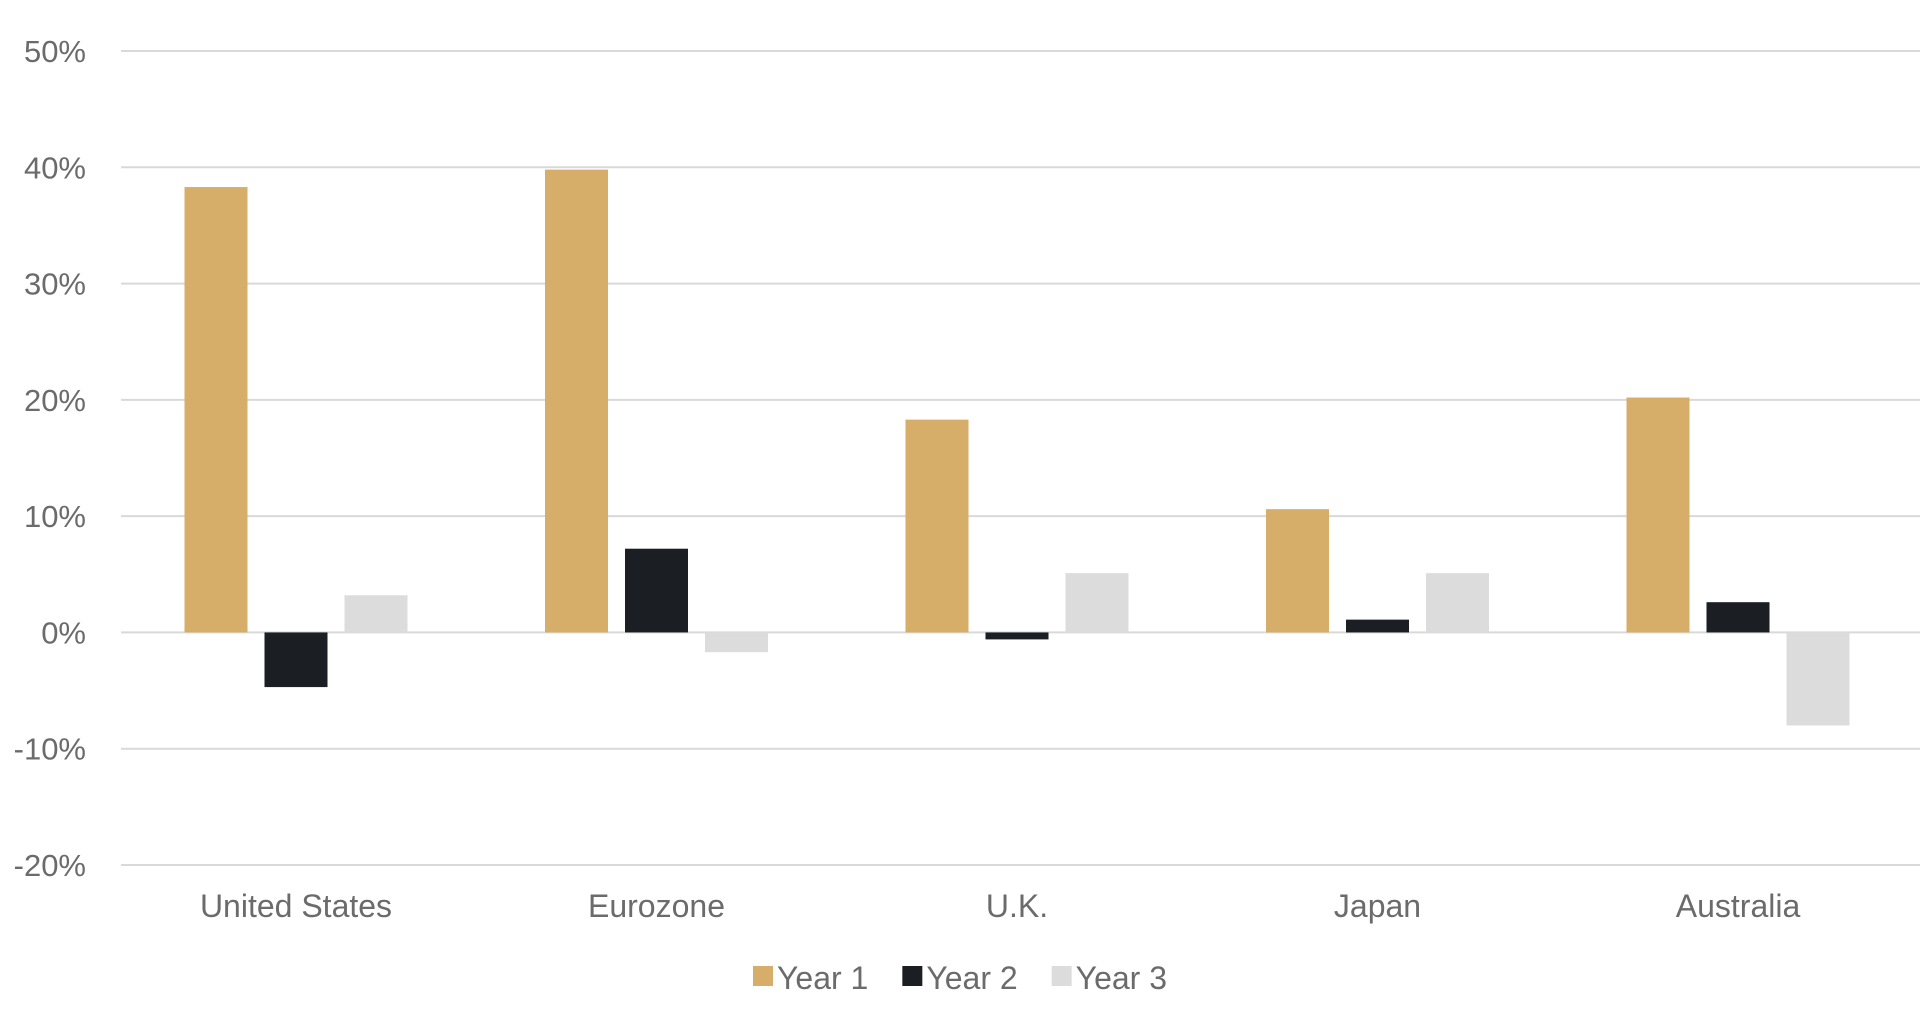 The height and width of the screenshot is (1011, 1920). I want to click on y-tick-label: 0%, so click(63, 632).